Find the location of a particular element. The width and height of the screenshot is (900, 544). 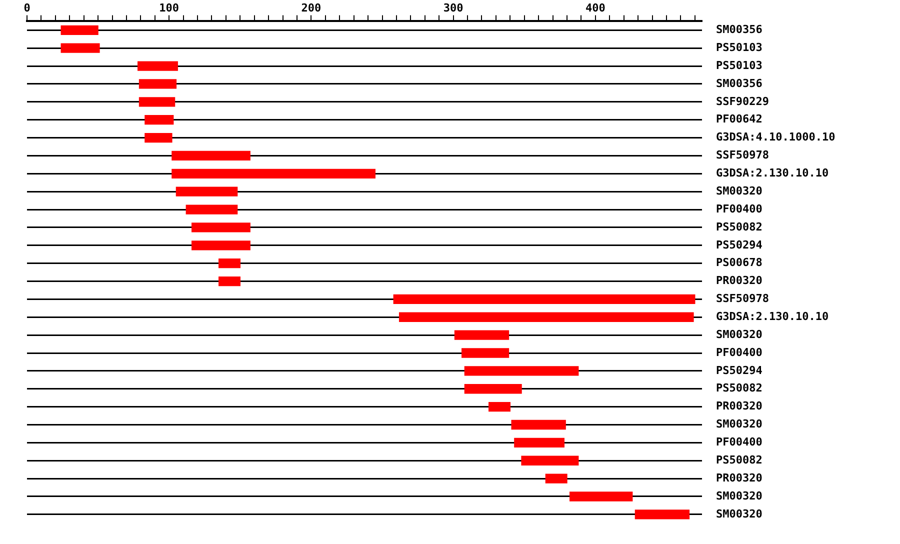

y-tick-label: PF00642 is located at coordinates (739, 119).